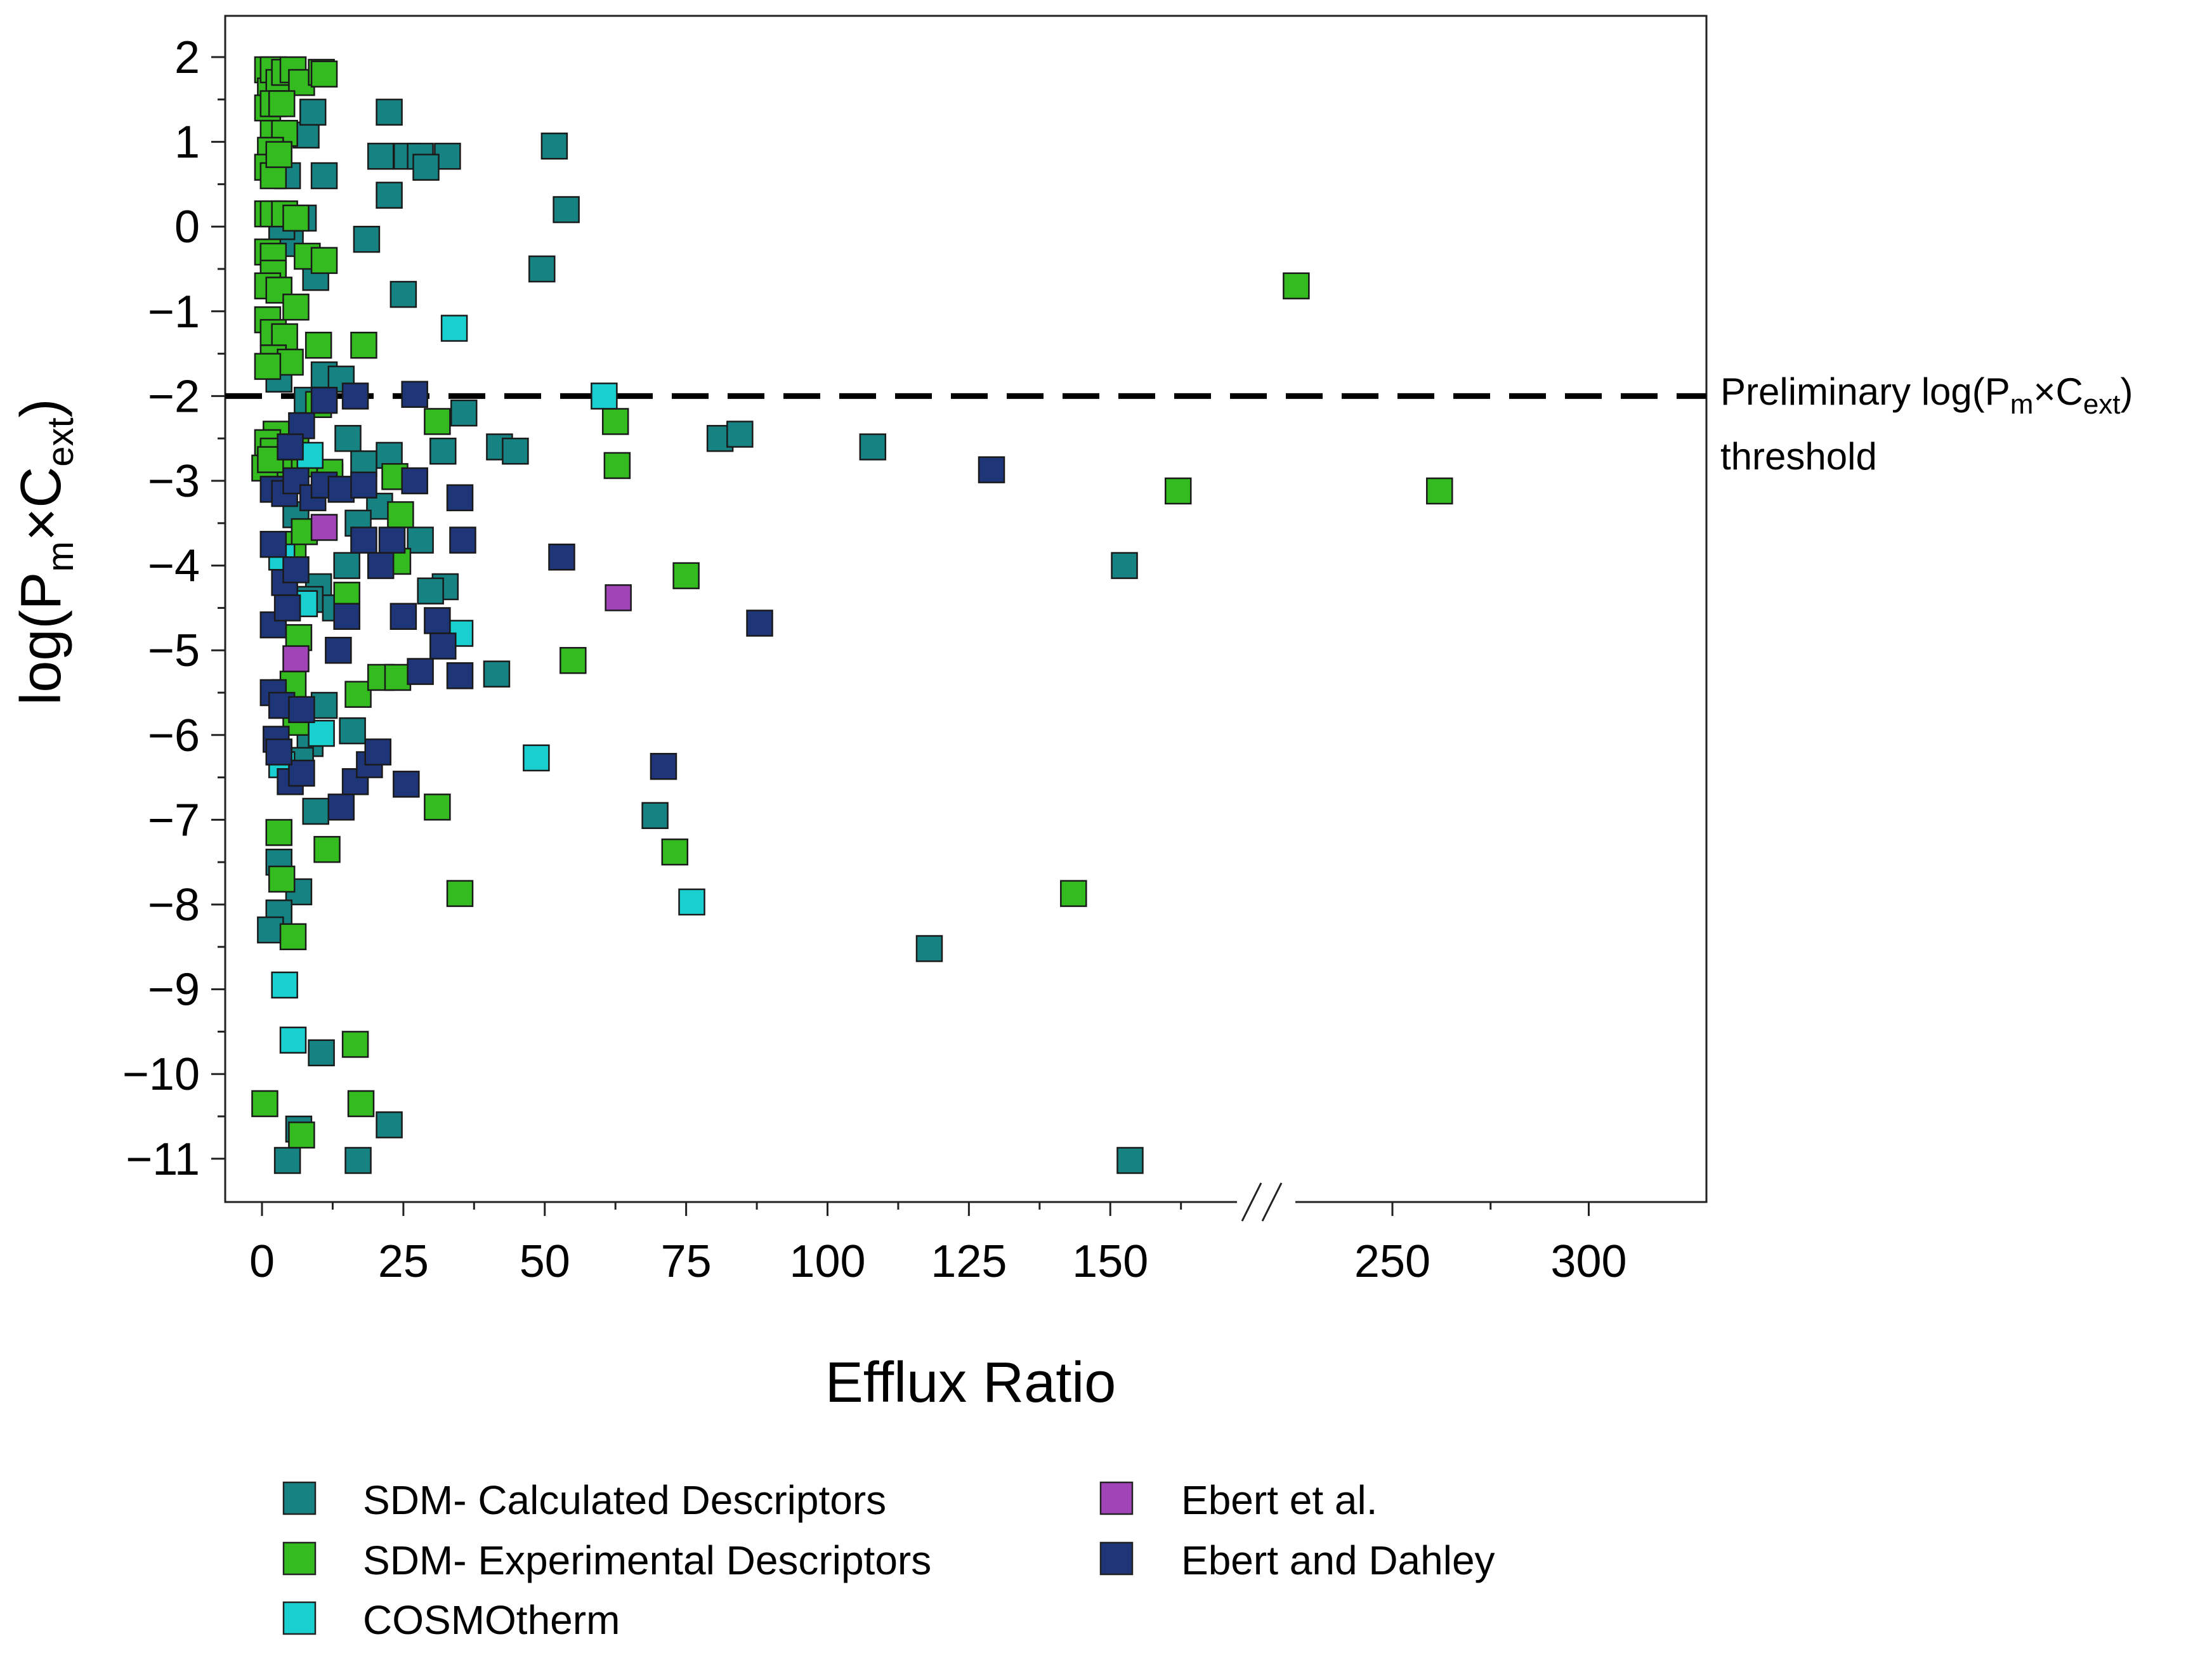 This screenshot has height=1653, width=2212. I want to click on y-tick-label: −5, so click(174, 650).